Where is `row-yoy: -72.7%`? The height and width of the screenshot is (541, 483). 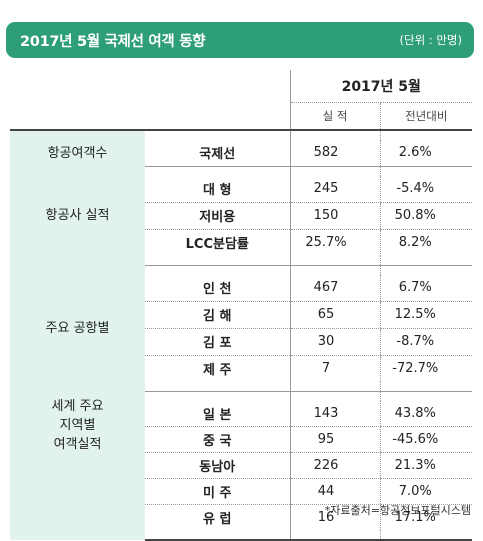
row-yoy: -72.7% is located at coordinates (425, 368).